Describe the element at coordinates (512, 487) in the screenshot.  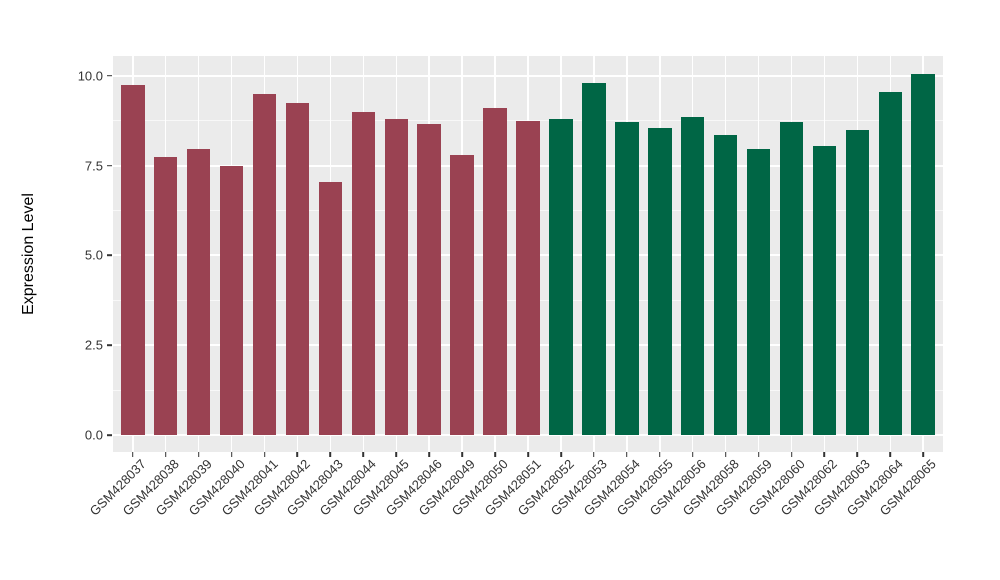
I see `x-tick-label: GSM428051` at that location.